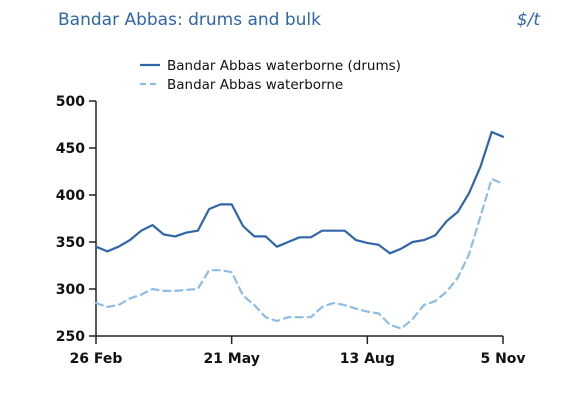 This screenshot has height=412, width=576. Describe the element at coordinates (76, 219) in the screenshot. I see `y-axis: 250 300 350 400 450 500` at that location.